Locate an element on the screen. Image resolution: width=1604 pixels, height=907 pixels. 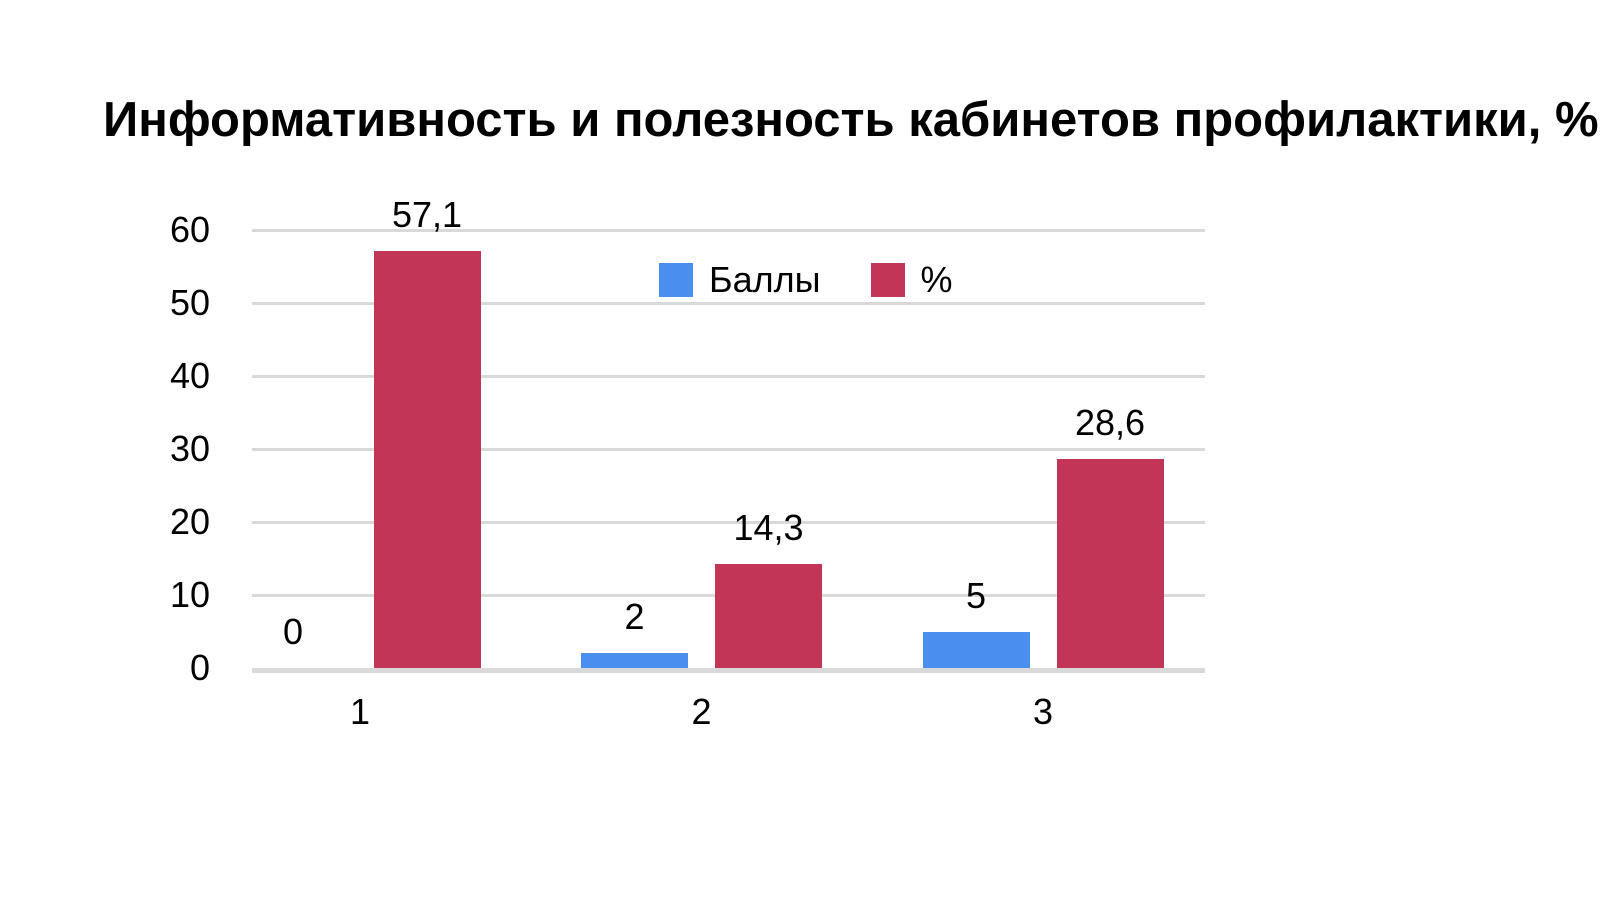
x-axis-category-label-1: 1 is located at coordinates (360, 711).